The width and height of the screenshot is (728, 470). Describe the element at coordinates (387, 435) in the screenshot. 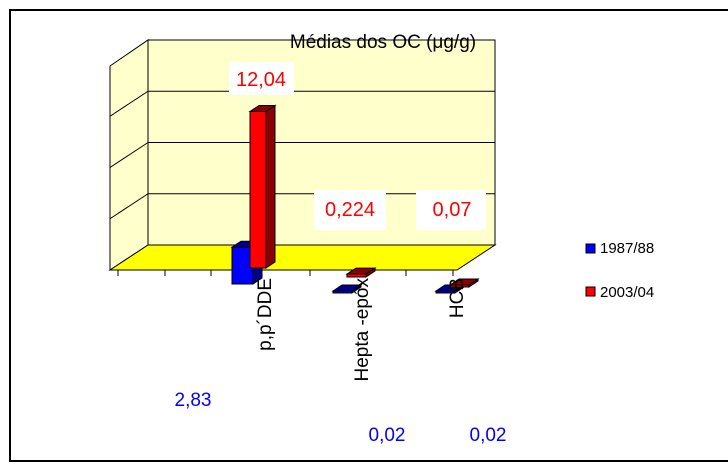

I see `data-label-1987-hepta: 0,02` at that location.